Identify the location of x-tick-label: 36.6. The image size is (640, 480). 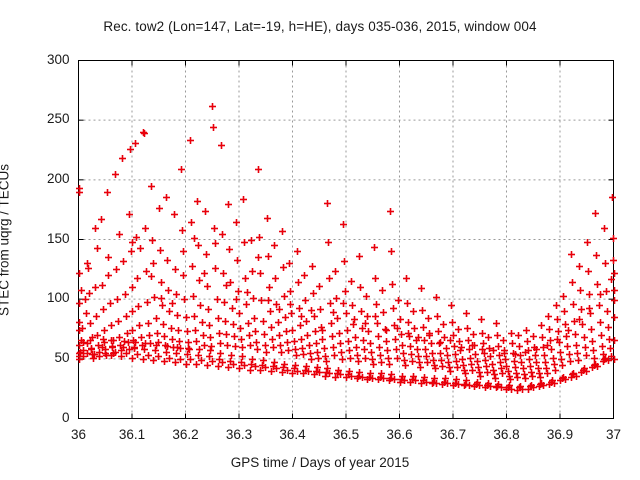
(399, 434).